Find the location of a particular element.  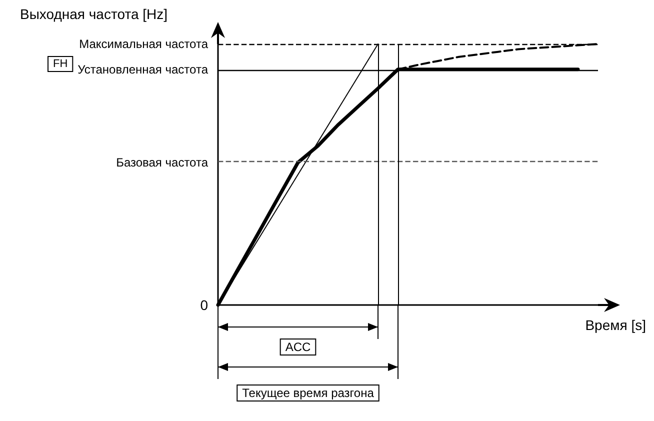

text: ACC is located at coordinates (298, 347).